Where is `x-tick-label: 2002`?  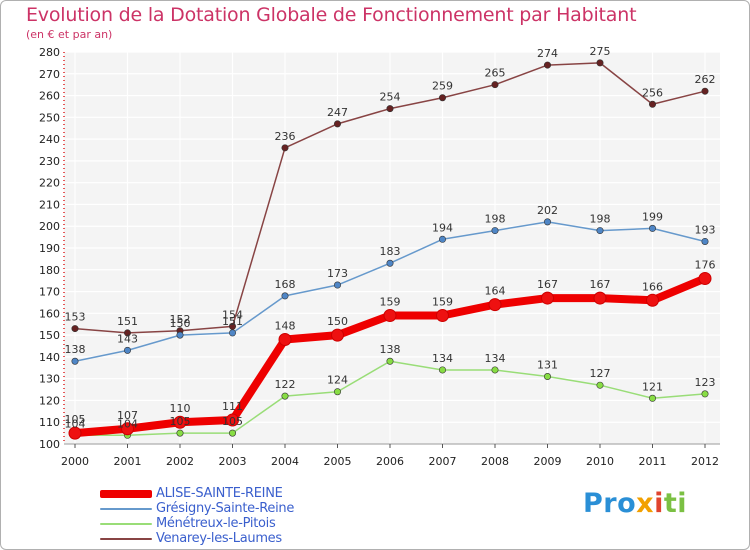 x-tick-label: 2002 is located at coordinates (180, 461).